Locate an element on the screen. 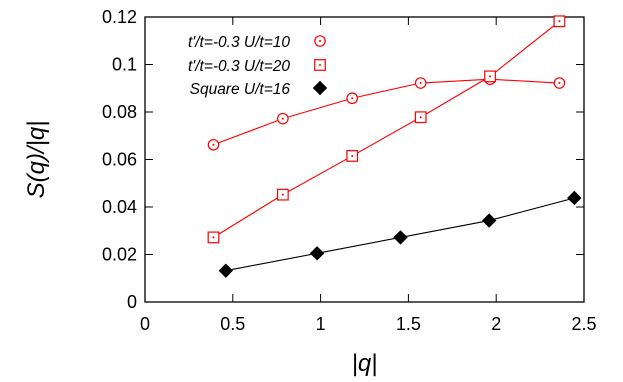  x-tick-label: 1 is located at coordinates (321, 324).